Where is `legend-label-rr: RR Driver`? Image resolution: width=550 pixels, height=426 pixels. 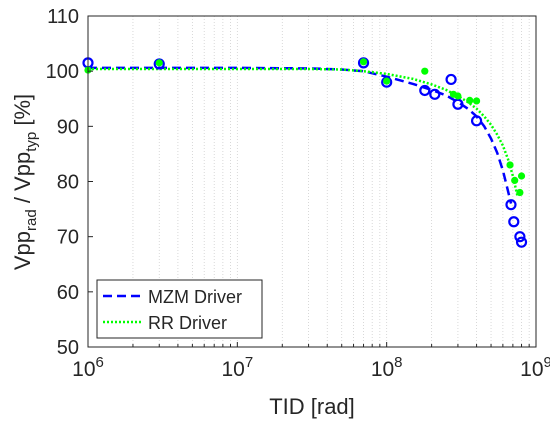 legend-label-rr: RR Driver is located at coordinates (187, 323).